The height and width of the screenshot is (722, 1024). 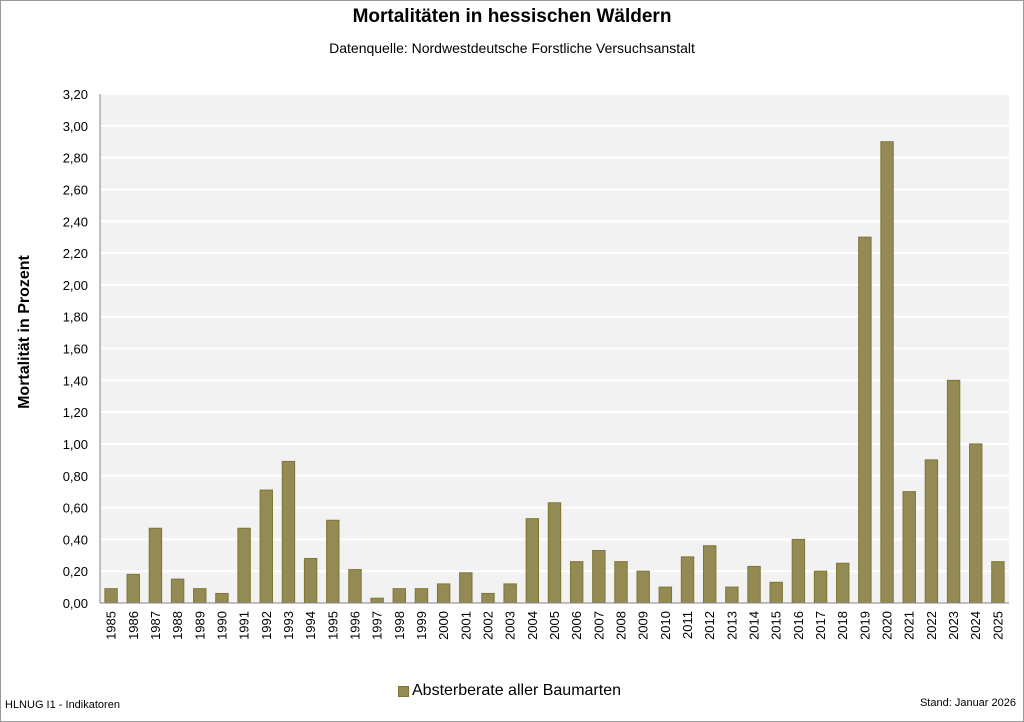 I want to click on y-tick-label: 2,80, so click(x=75, y=158).